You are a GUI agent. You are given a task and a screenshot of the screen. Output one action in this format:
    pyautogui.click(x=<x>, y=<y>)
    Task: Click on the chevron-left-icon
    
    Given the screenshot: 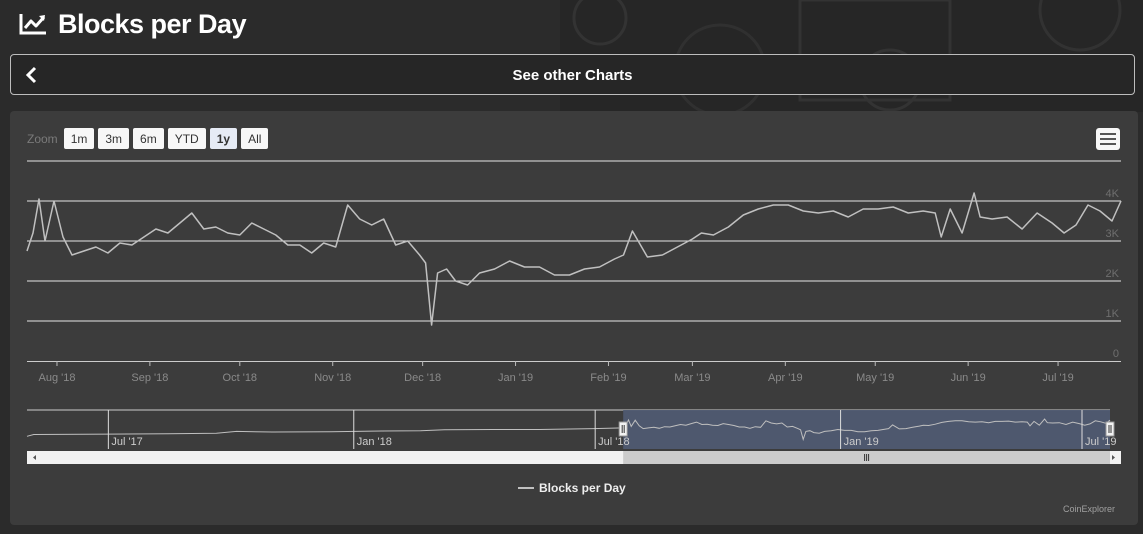 What is the action you would take?
    pyautogui.click(x=32, y=75)
    